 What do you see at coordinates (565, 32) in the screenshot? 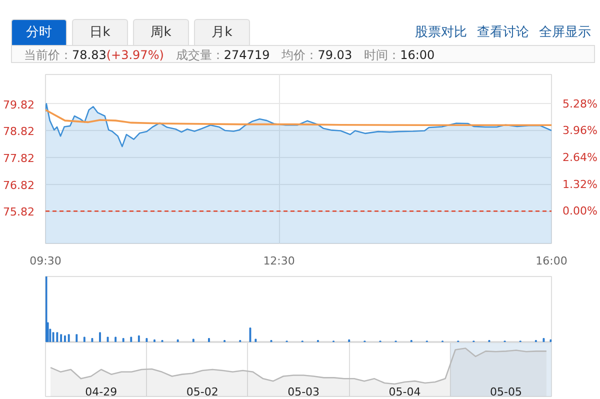
I see `text: 全屏显示` at bounding box center [565, 32].